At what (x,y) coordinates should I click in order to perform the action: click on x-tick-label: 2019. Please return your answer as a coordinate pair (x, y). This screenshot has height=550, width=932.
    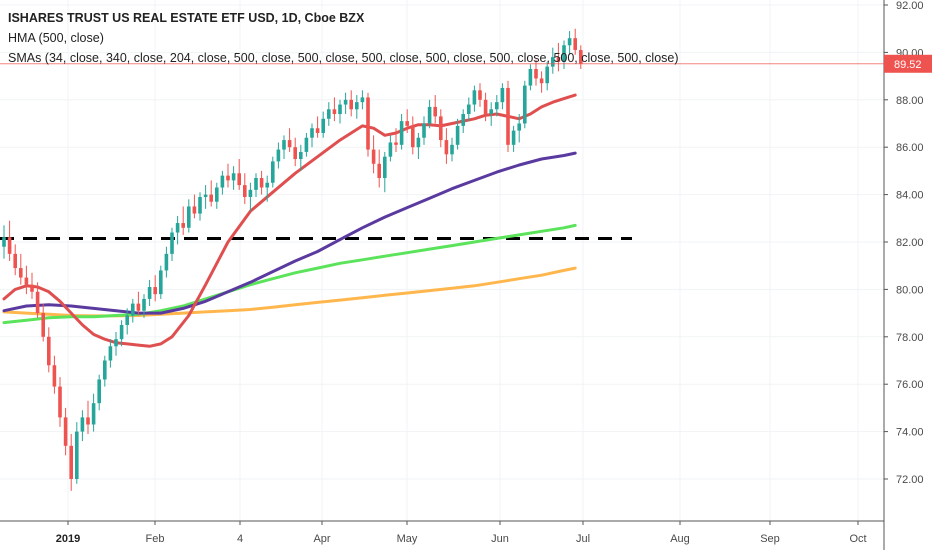
    Looking at the image, I should click on (68, 539).